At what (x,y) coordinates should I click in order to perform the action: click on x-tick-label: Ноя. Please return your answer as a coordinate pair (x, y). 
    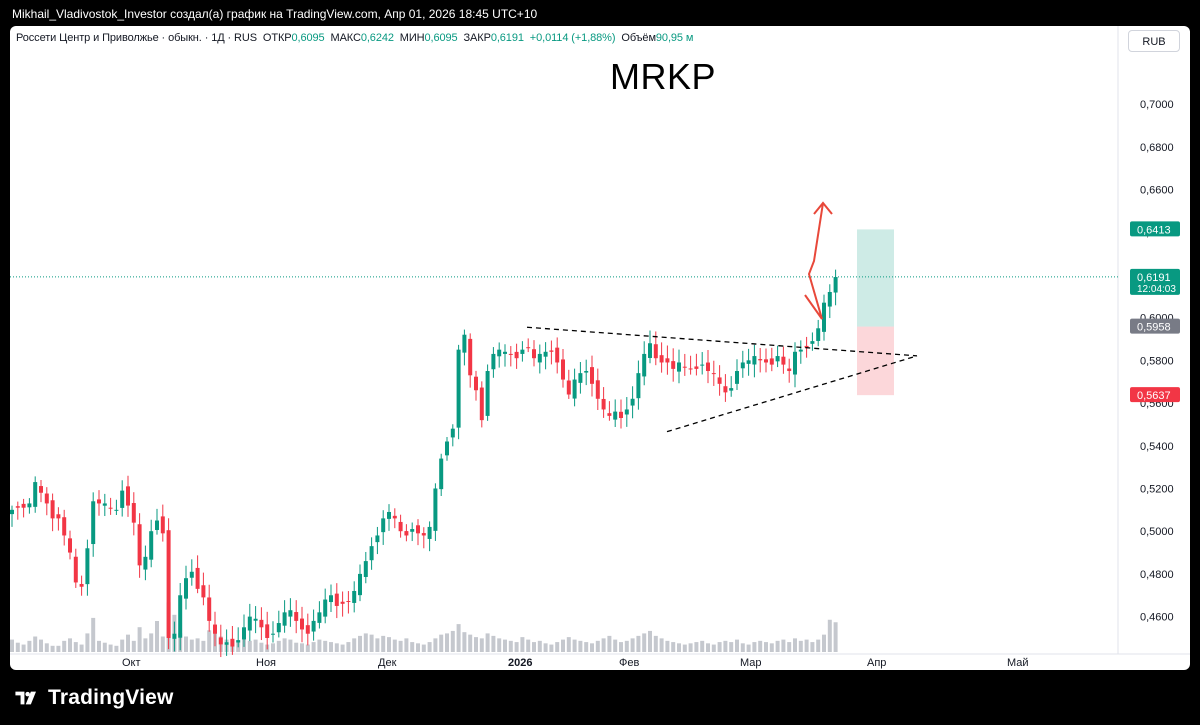
    Looking at the image, I should click on (266, 663).